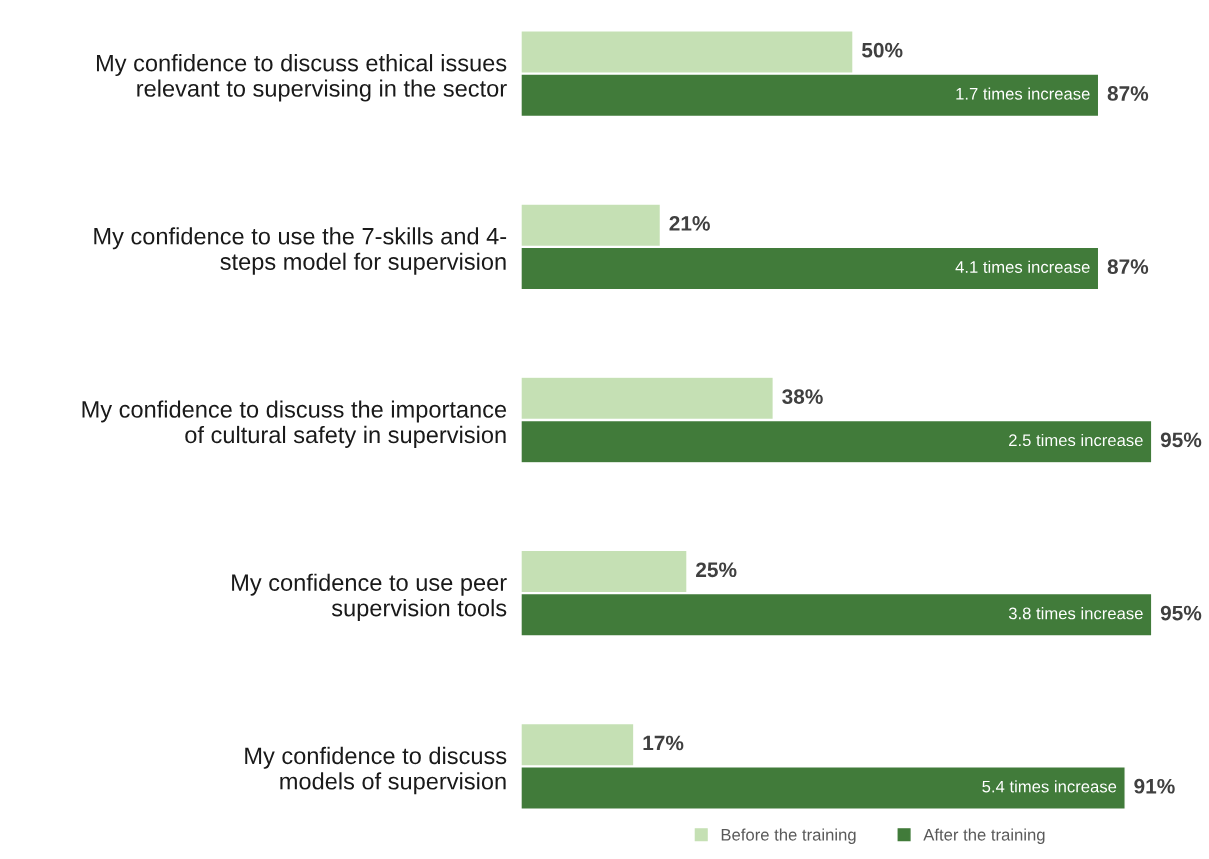 Image resolution: width=1209 pixels, height=859 pixels. I want to click on data-label: 50%, so click(882, 50).